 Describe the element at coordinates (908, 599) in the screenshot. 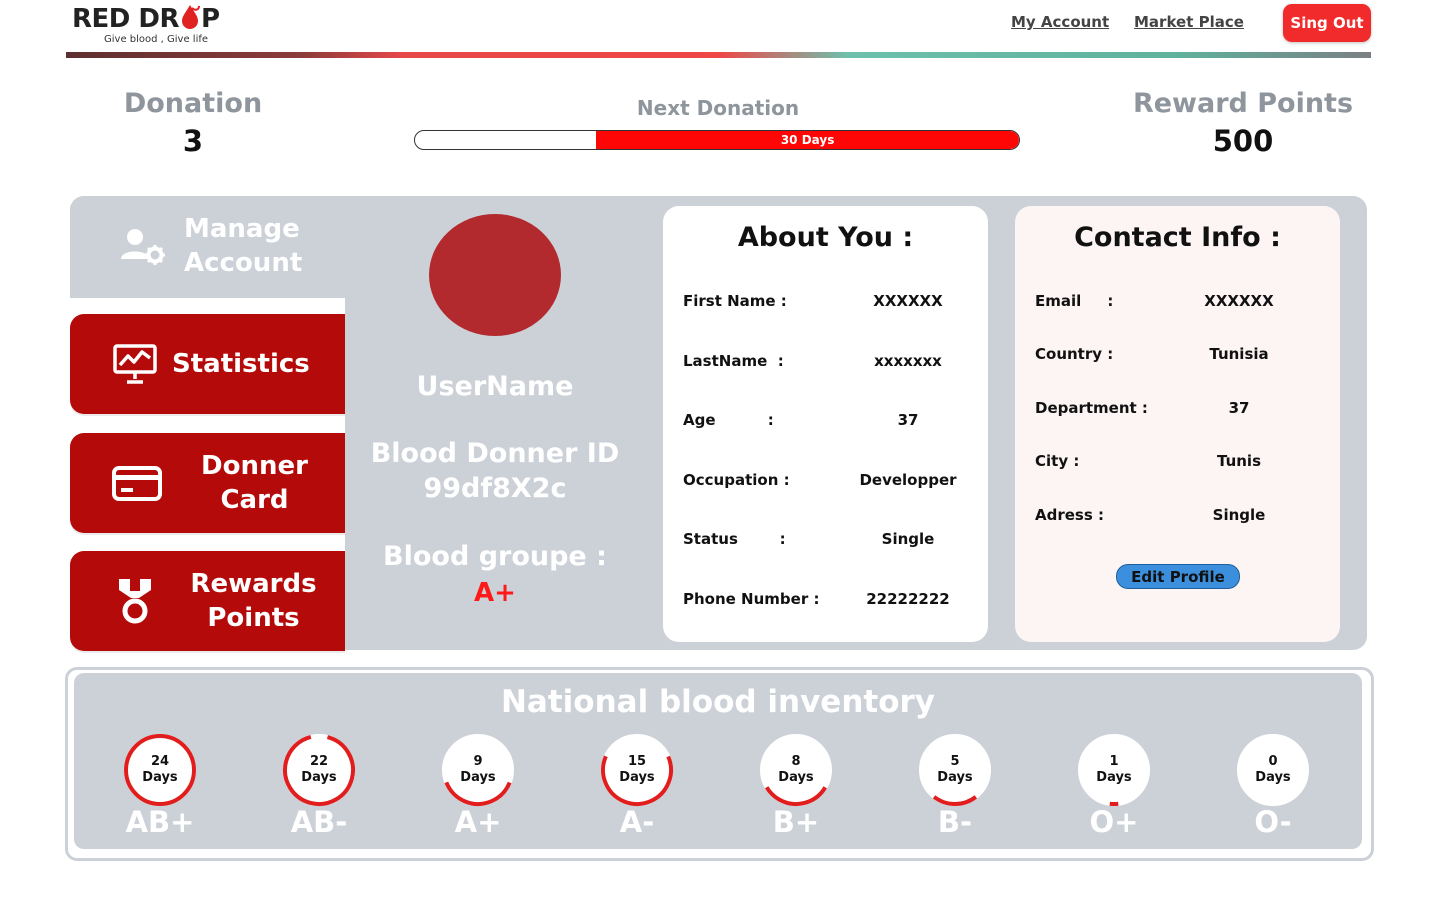

I see `about-value: 22222222` at that location.